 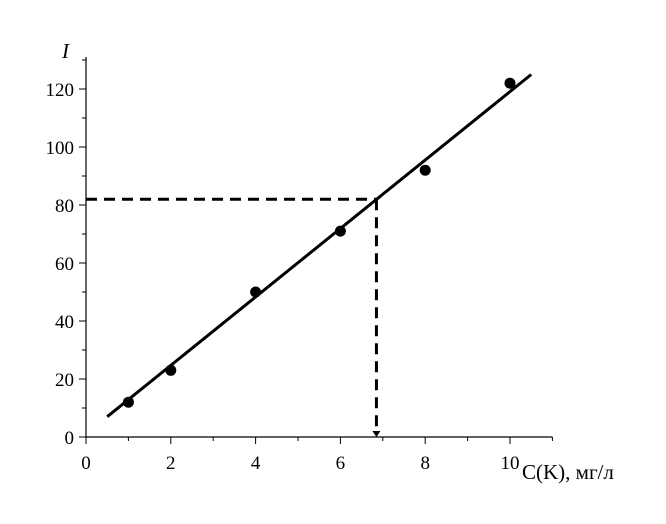 What do you see at coordinates (86, 463) in the screenshot?
I see `x-tick-label: 0` at bounding box center [86, 463].